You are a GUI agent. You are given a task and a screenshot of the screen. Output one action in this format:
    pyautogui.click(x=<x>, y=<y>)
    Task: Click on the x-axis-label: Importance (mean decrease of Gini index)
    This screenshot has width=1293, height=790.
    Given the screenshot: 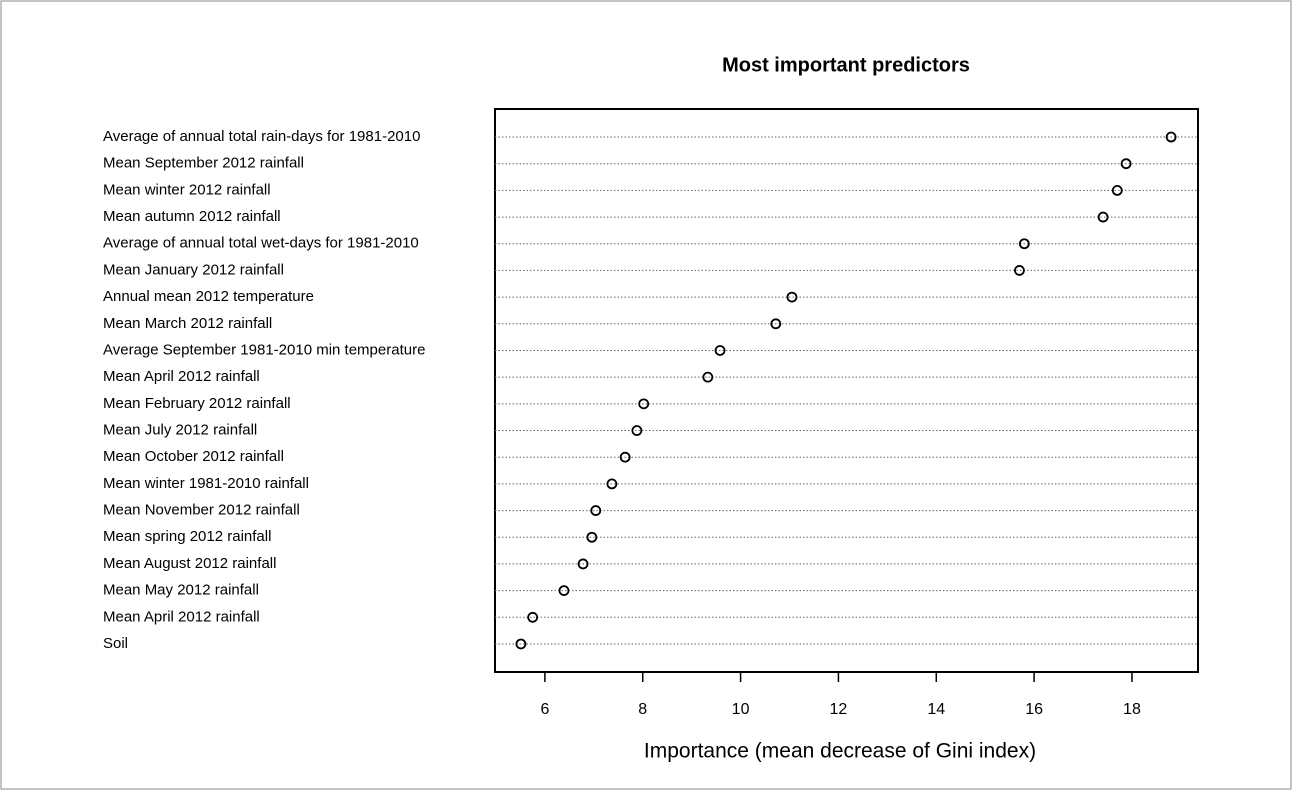 What is the action you would take?
    pyautogui.click(x=840, y=751)
    